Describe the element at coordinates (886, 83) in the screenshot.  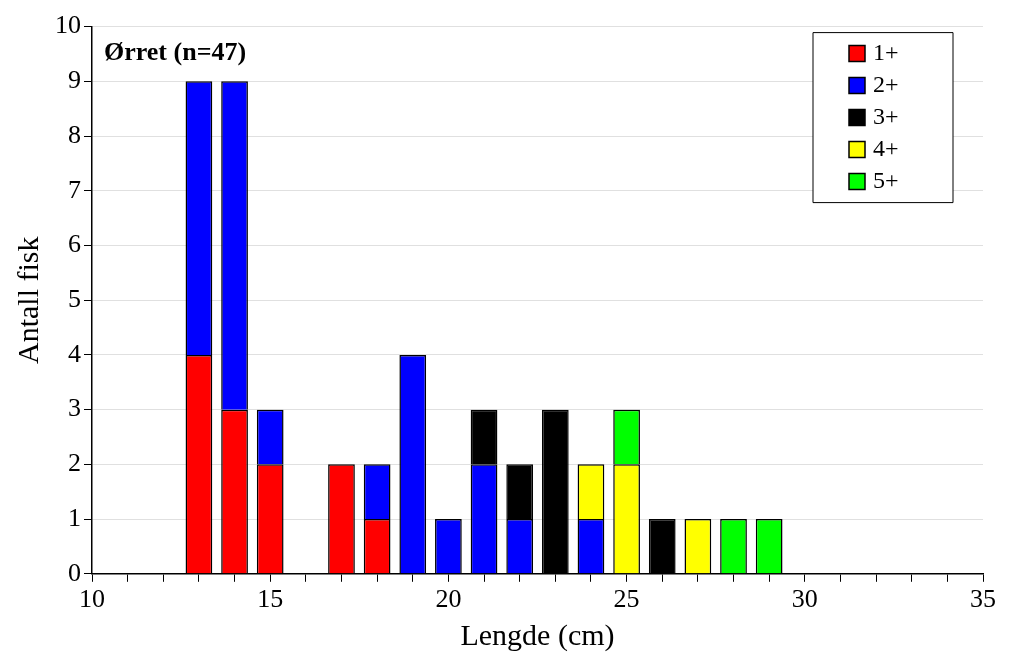
I see `legend-label: 2+` at that location.